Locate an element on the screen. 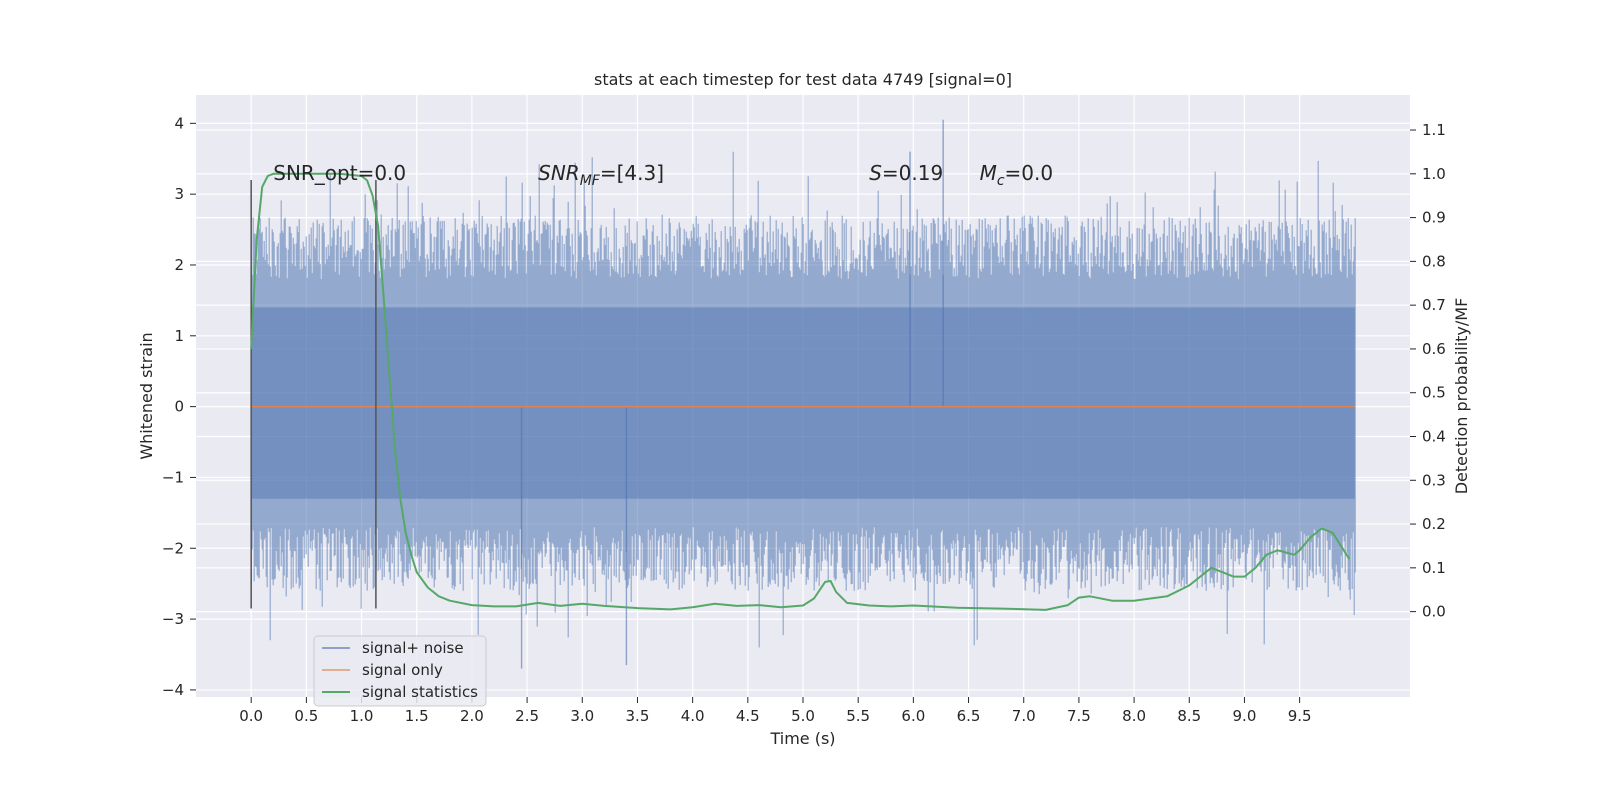  x-tick-label: 8.5 is located at coordinates (1189, 716).